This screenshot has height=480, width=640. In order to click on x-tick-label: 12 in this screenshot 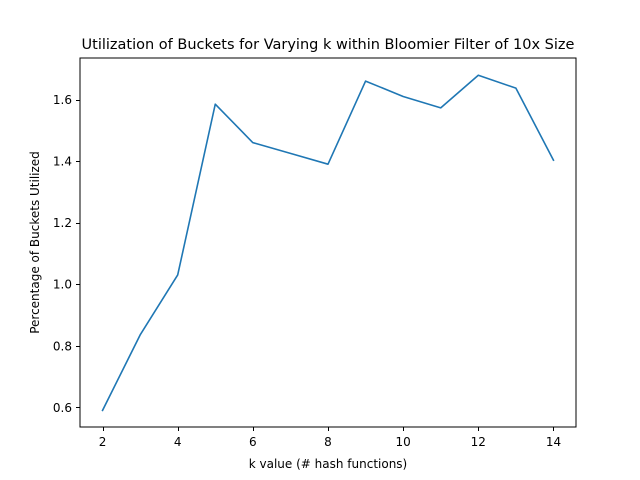, I will do `click(478, 442)`.